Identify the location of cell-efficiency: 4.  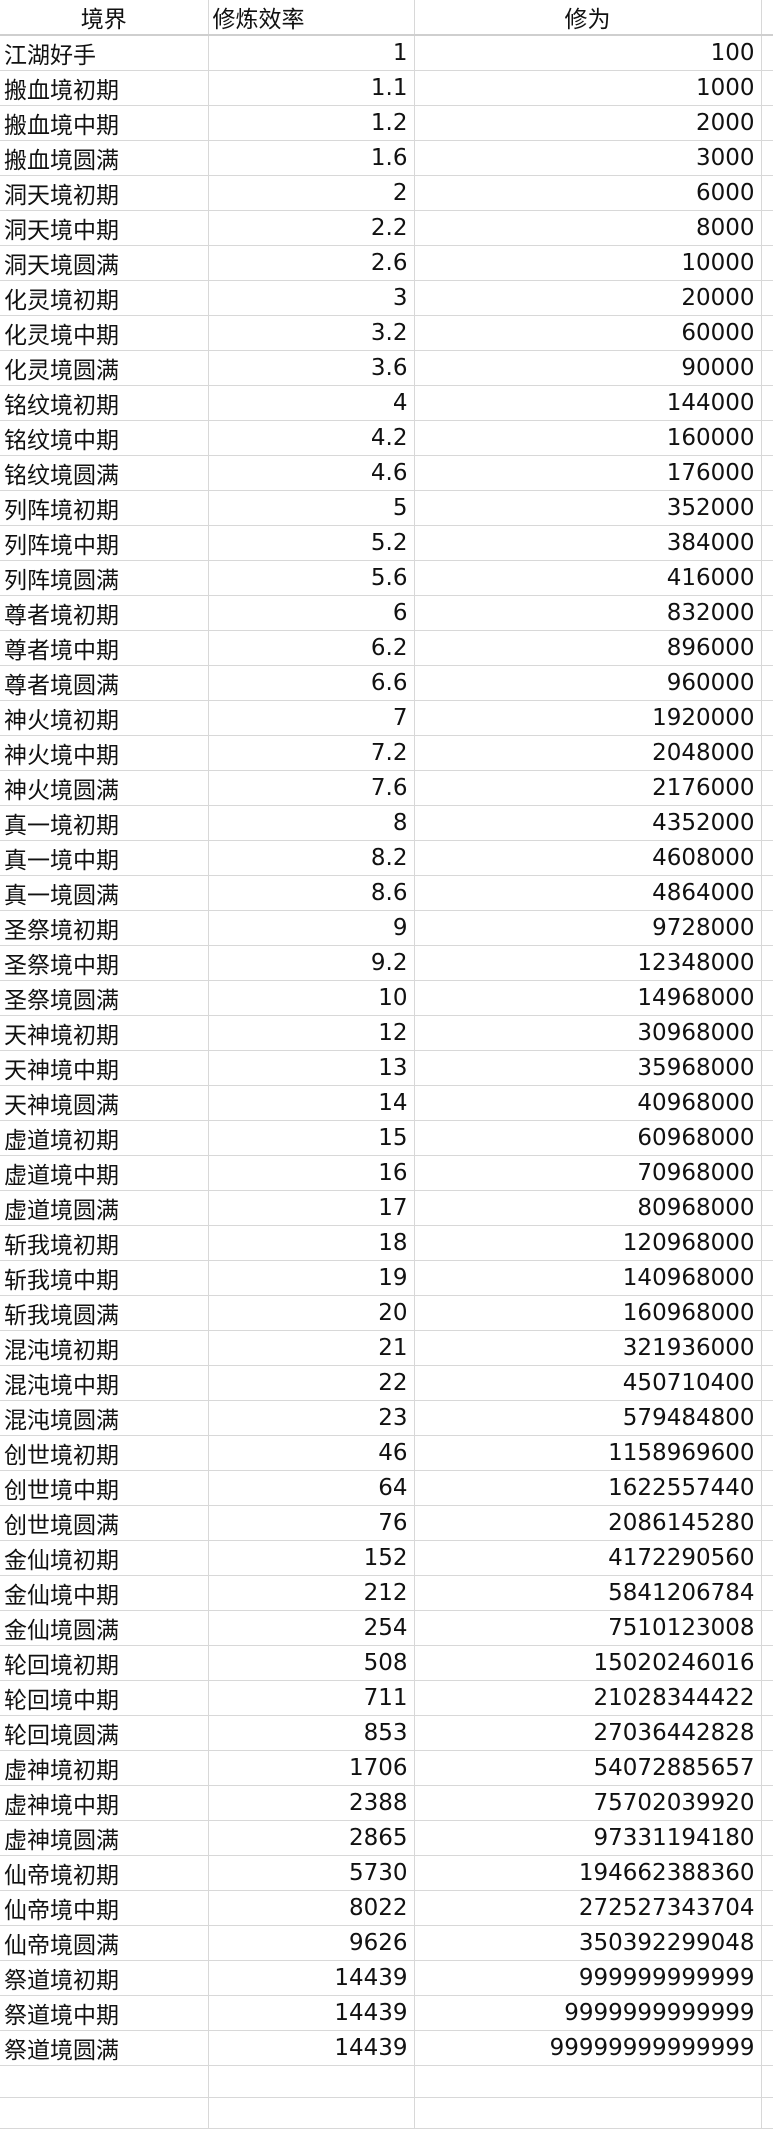
(311, 403).